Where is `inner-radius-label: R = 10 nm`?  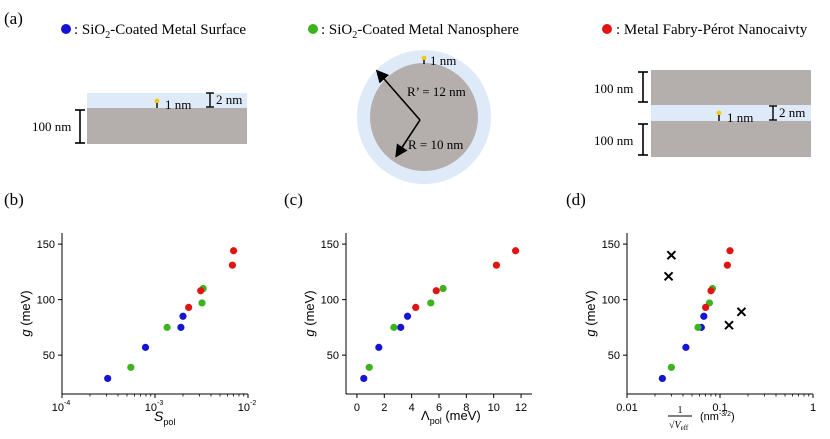 inner-radius-label: R = 10 nm is located at coordinates (435, 144).